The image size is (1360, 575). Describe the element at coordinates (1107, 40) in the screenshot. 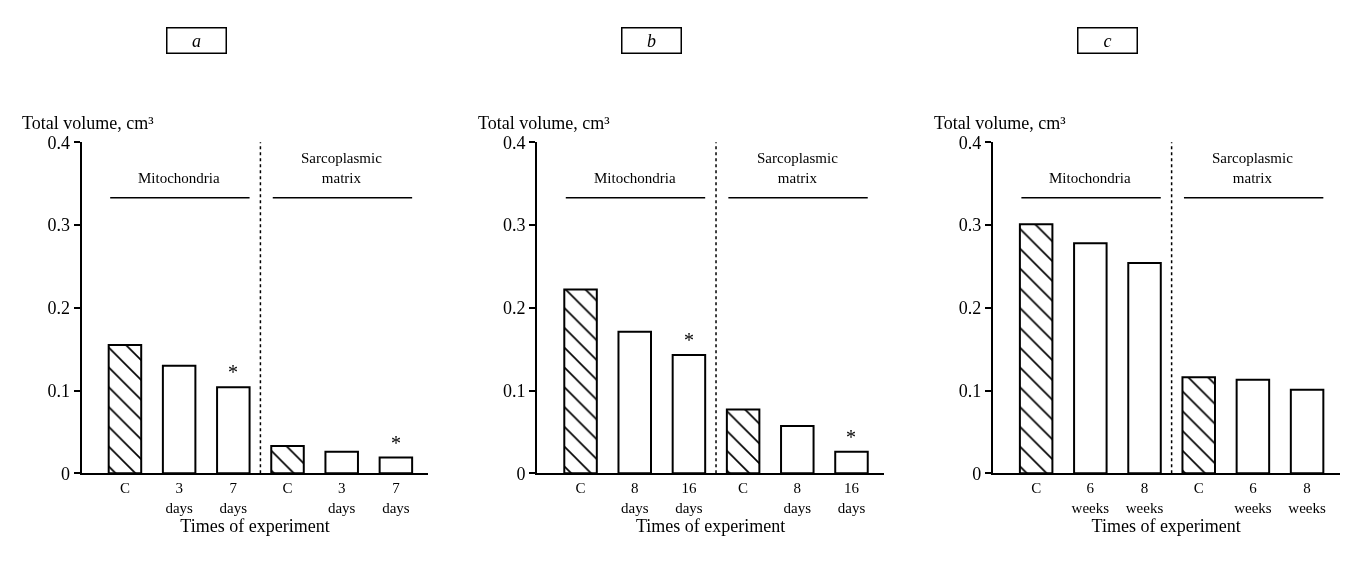

I see `chart-title: c` at that location.